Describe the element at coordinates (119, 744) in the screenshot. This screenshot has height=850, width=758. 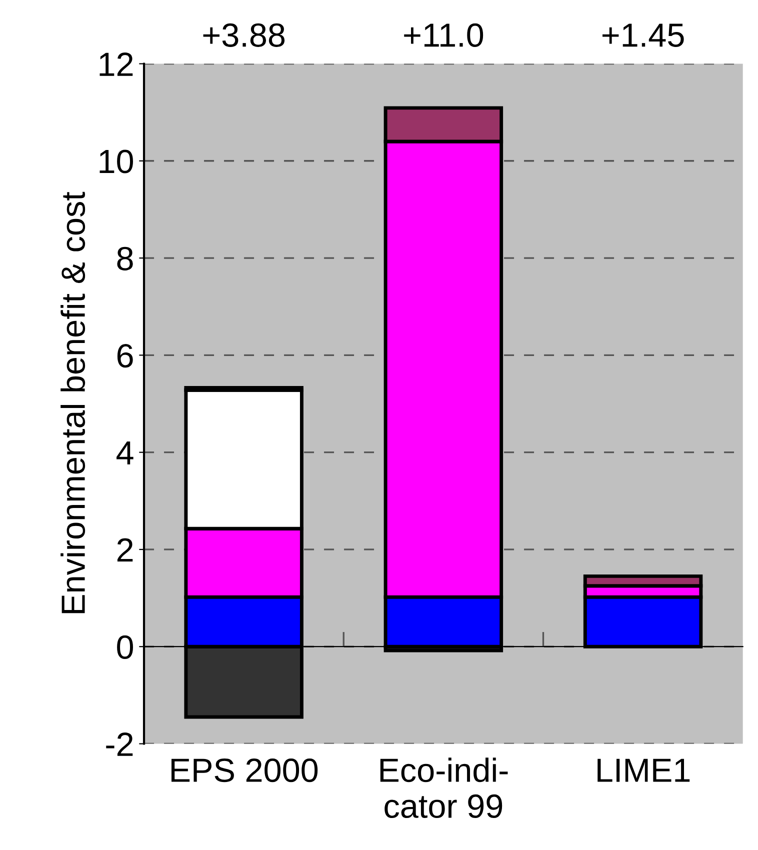
I see `y-tick-label: -2` at that location.